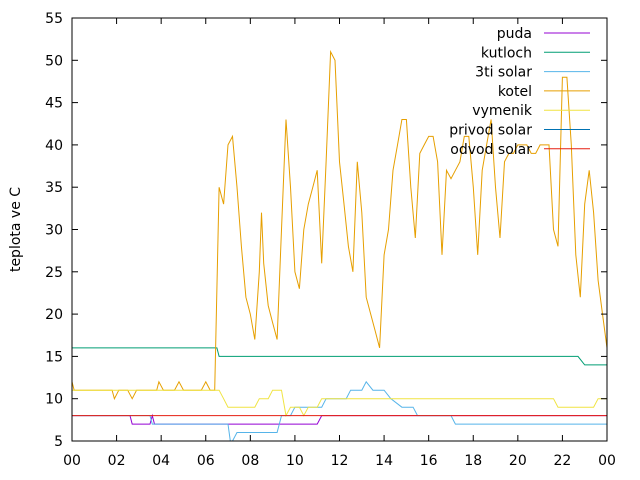 The image size is (640, 480). What do you see at coordinates (54, 315) in the screenshot?
I see `y-tick-label: 20` at bounding box center [54, 315].